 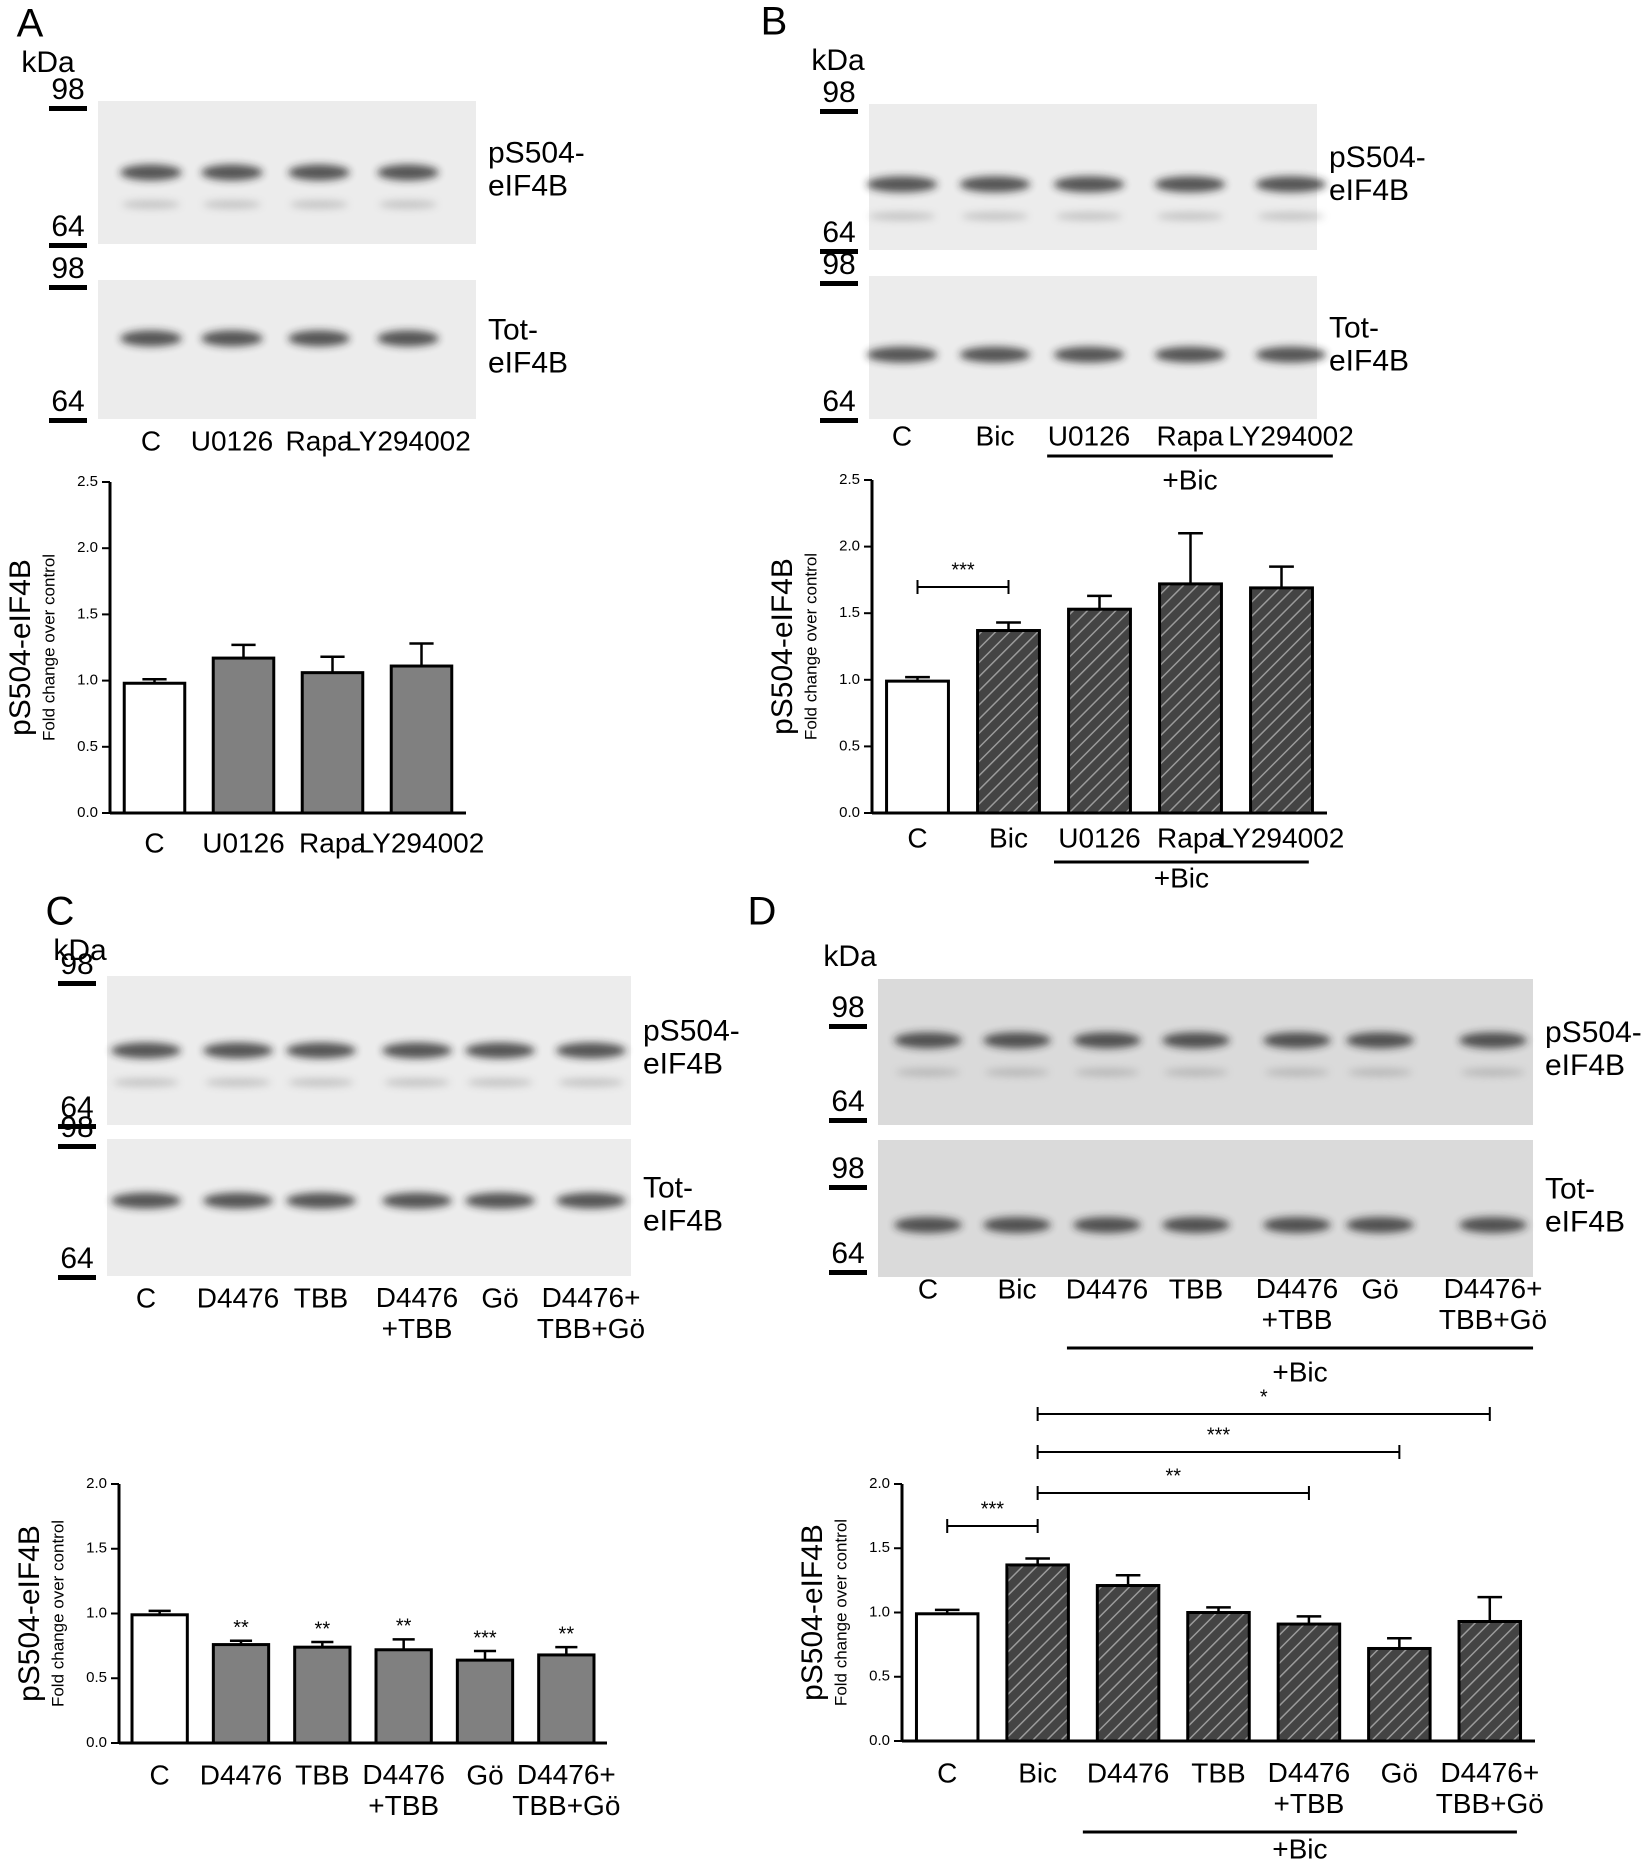 What do you see at coordinates (417, 1313) in the screenshot?
I see `lane-label: D4476 +TBB` at bounding box center [417, 1313].